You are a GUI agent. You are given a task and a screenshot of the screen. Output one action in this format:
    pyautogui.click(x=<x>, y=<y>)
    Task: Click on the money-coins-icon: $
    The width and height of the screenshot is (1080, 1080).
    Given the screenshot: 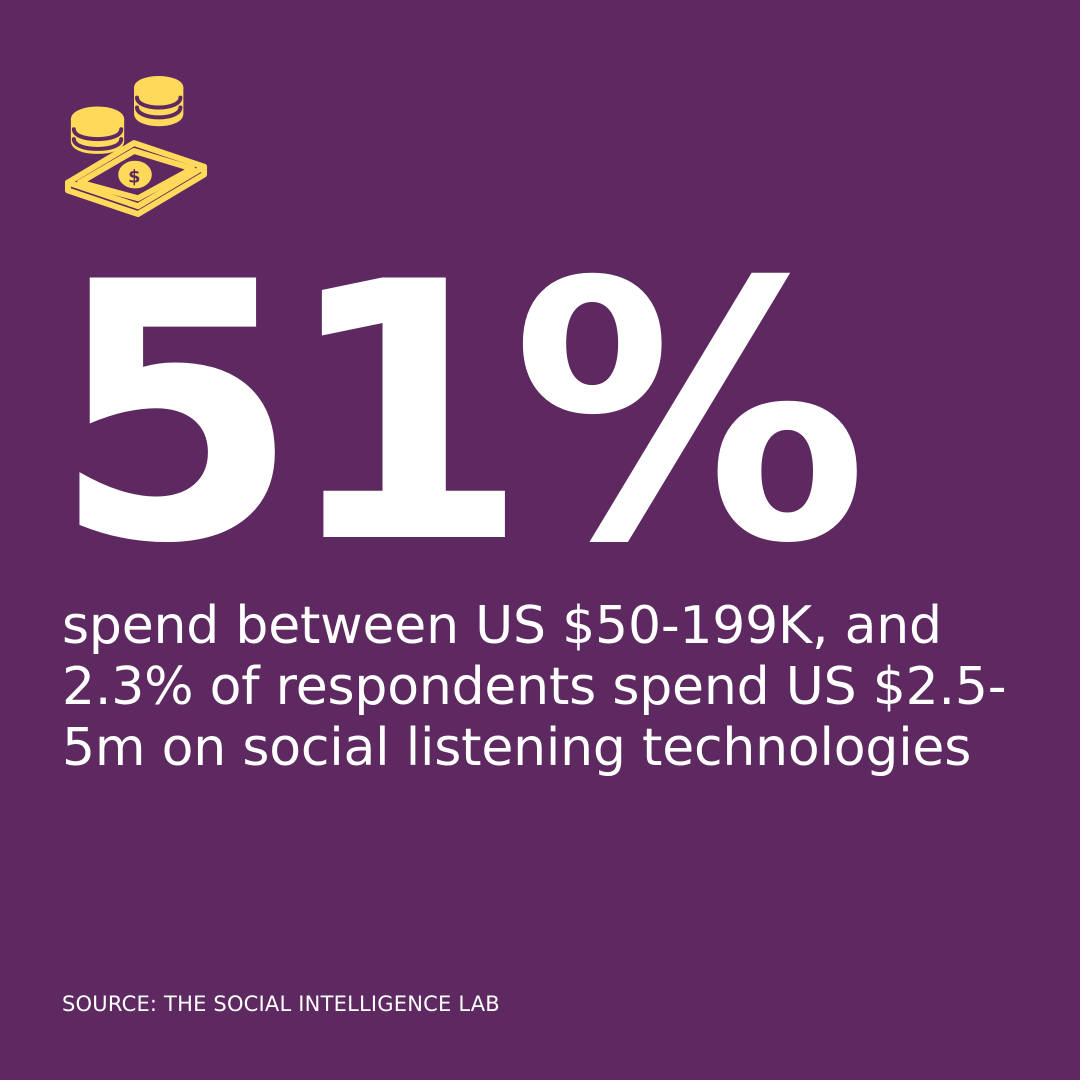 What is the action you would take?
    pyautogui.click(x=137, y=146)
    